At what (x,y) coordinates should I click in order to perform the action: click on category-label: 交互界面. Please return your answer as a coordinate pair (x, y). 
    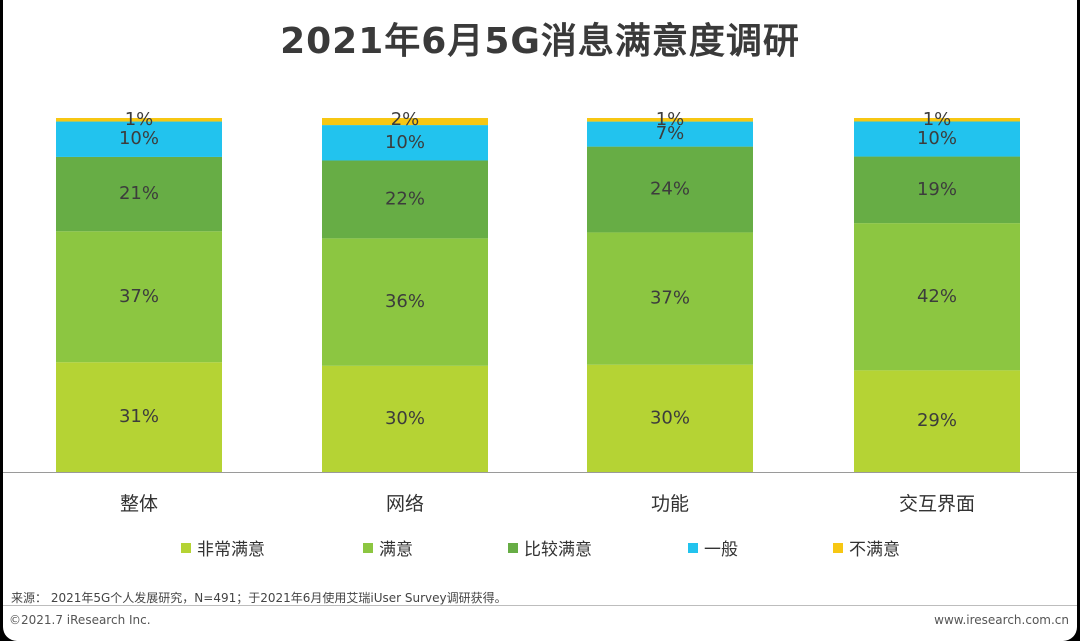
    Looking at the image, I should click on (937, 504).